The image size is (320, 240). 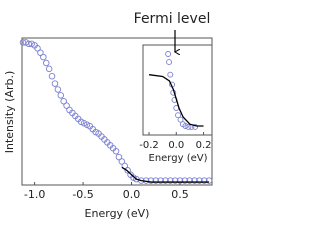 What do you see at coordinates (180, 194) in the screenshot?
I see `x-tick-label: 0.5` at bounding box center [180, 194].